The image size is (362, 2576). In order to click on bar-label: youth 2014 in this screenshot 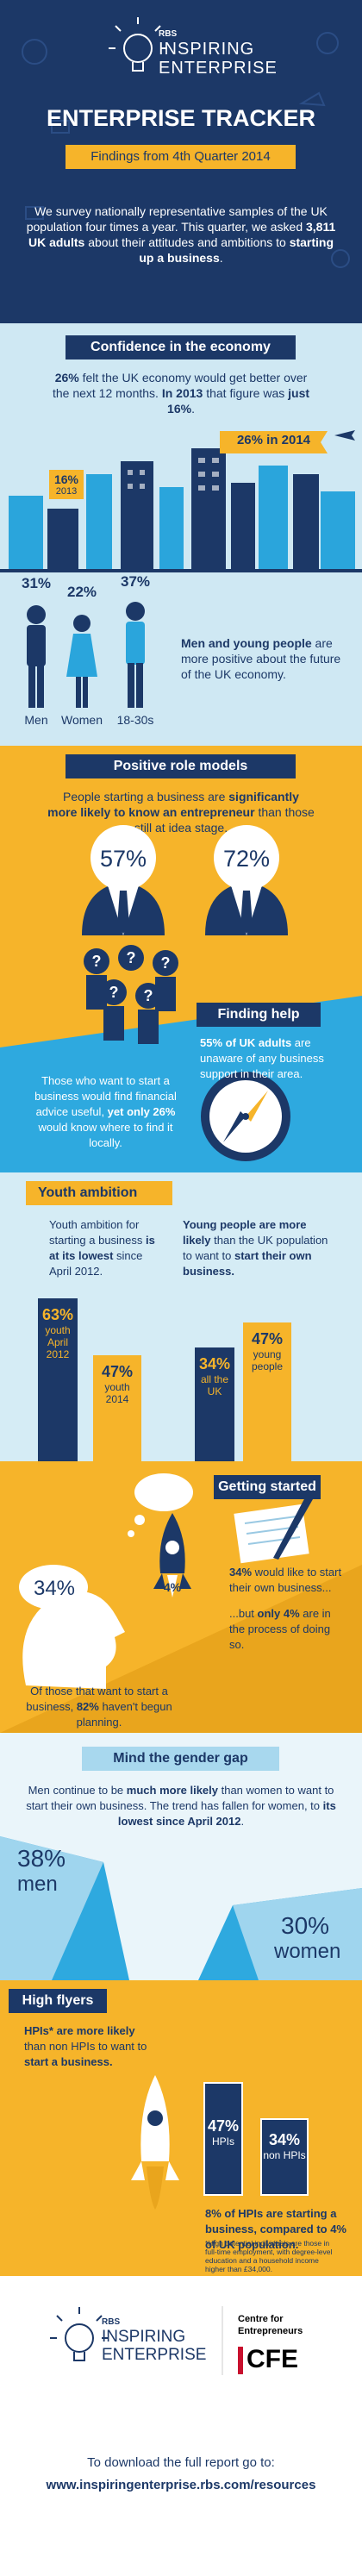, I will do `click(117, 1393)`.